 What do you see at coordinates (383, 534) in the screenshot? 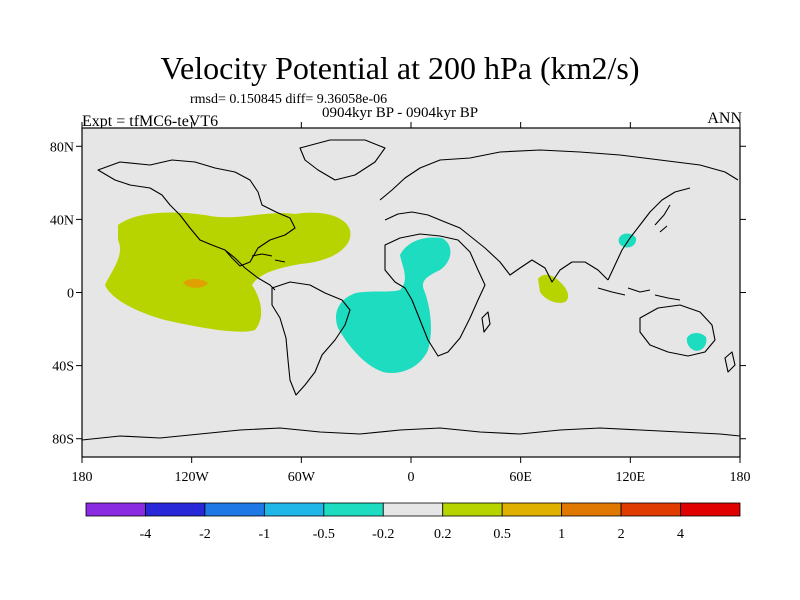
I see `colorbar-label: -0.2` at bounding box center [383, 534].